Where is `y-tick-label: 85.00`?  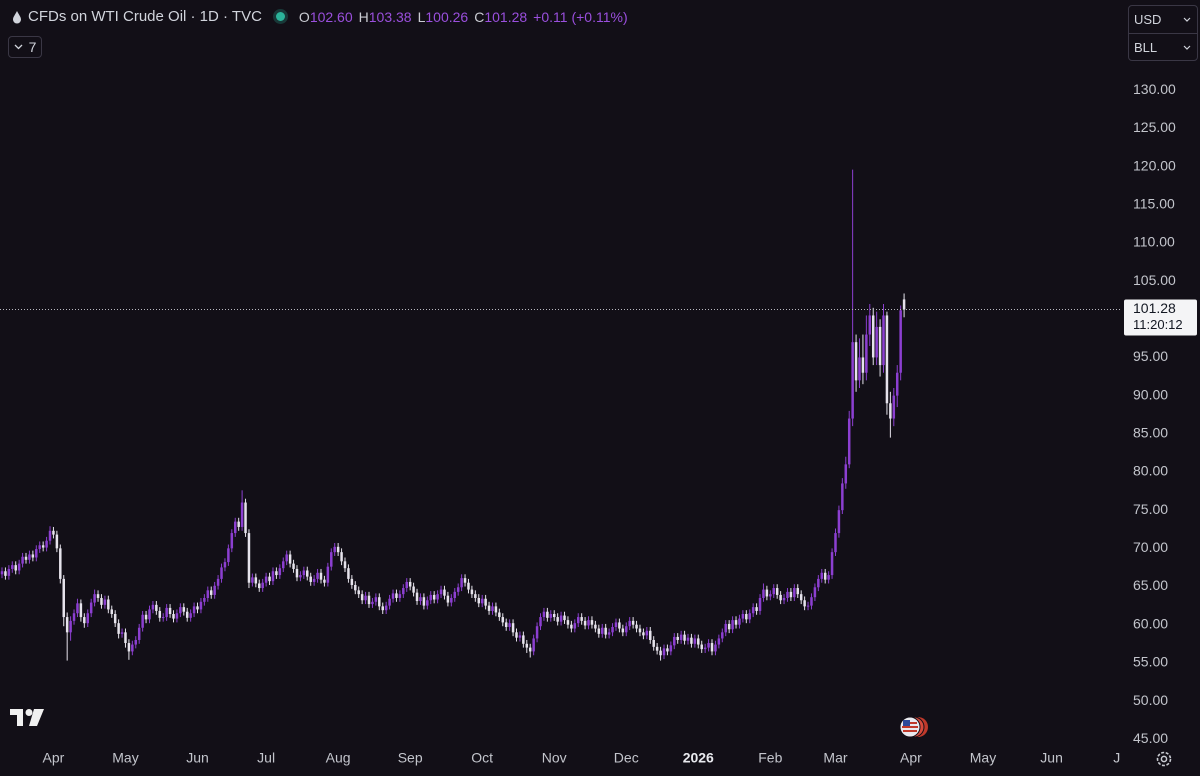 y-tick-label: 85.00 is located at coordinates (1150, 433).